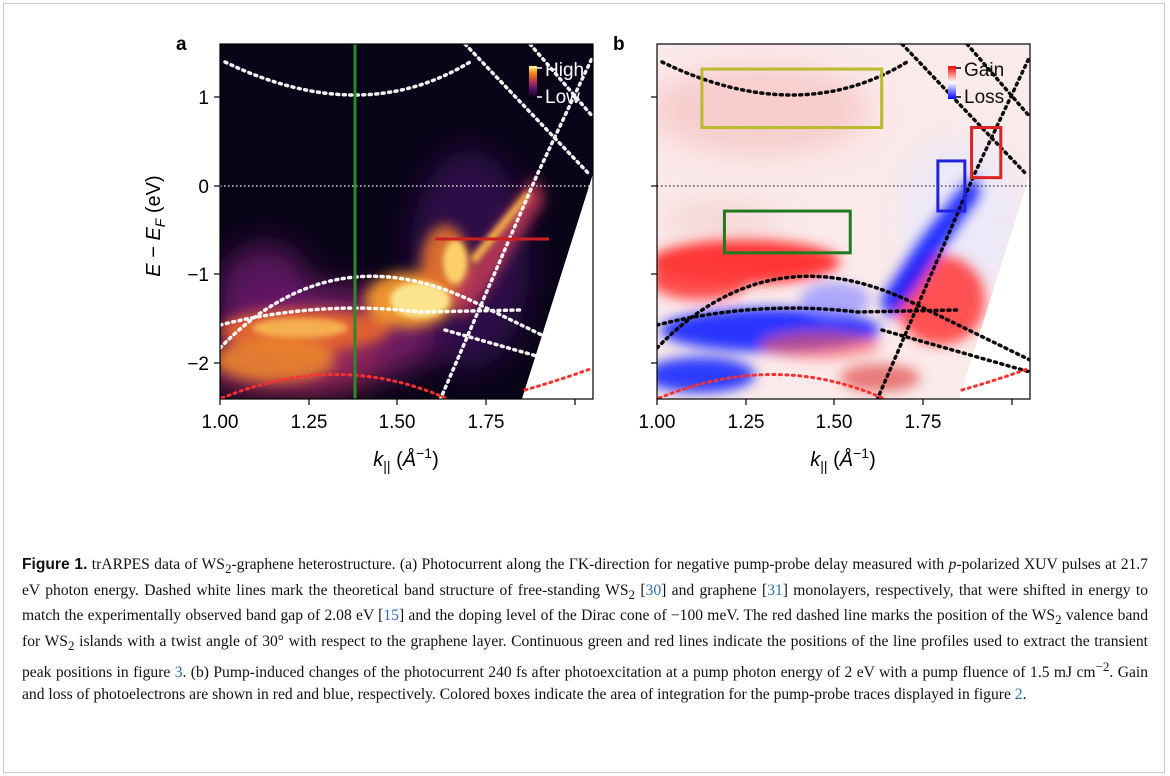 This screenshot has height=776, width=1170. I want to click on xtick-b-150: 1.50, so click(834, 422).